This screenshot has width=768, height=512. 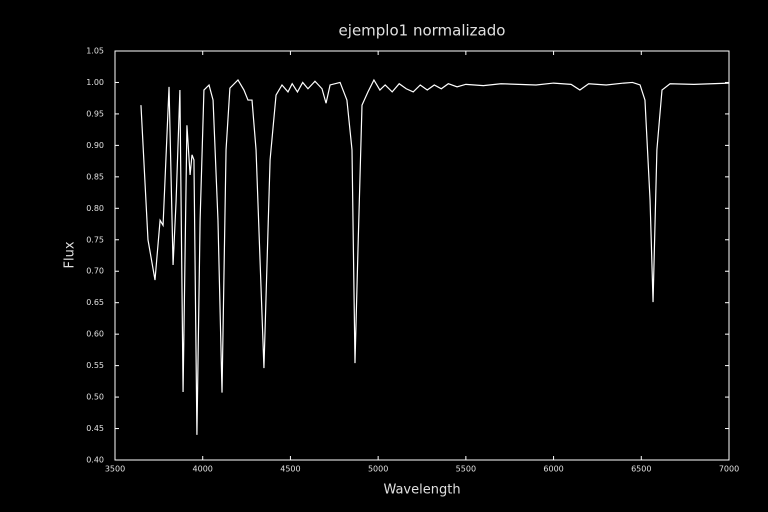 I want to click on x-tick-label: 4500, so click(x=290, y=469).